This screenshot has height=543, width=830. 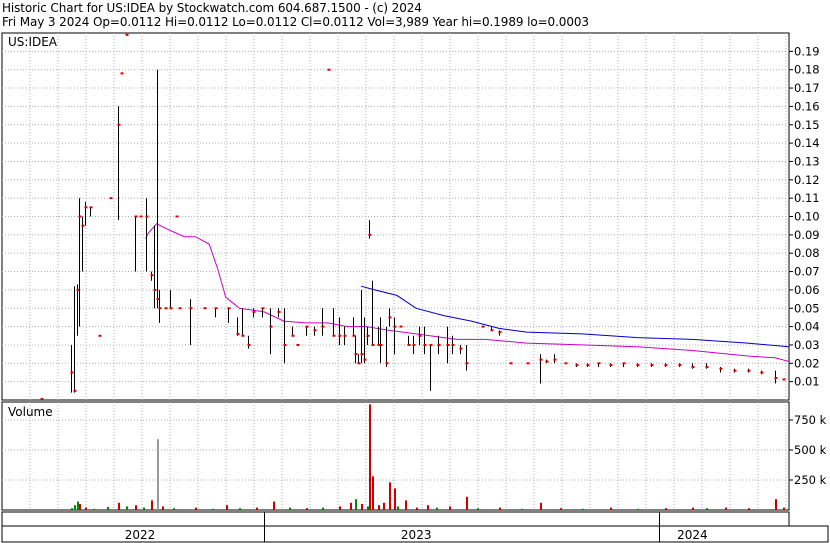 What do you see at coordinates (807, 363) in the screenshot?
I see `price-y-tick-label: 0.02` at bounding box center [807, 363].